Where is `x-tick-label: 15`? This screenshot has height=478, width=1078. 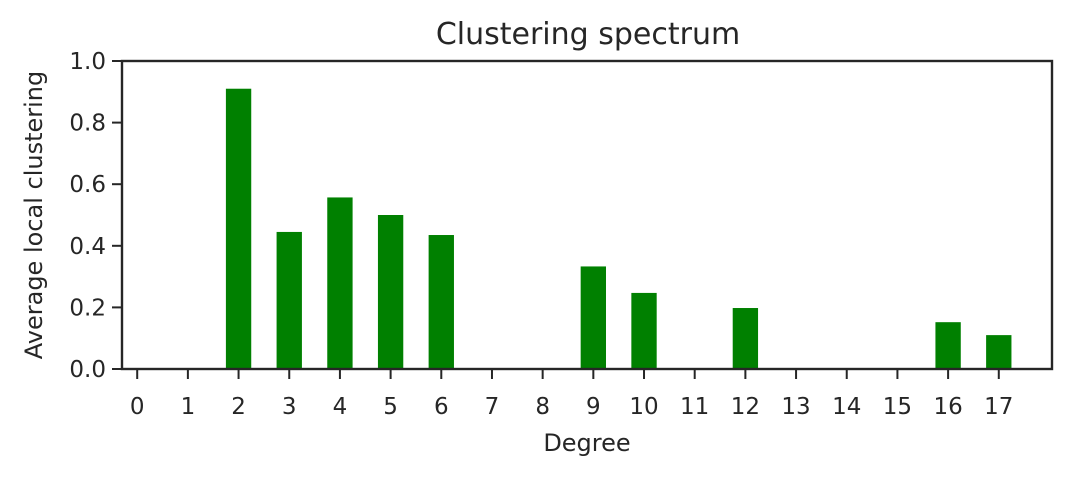
x-tick-label: 15 is located at coordinates (897, 407).